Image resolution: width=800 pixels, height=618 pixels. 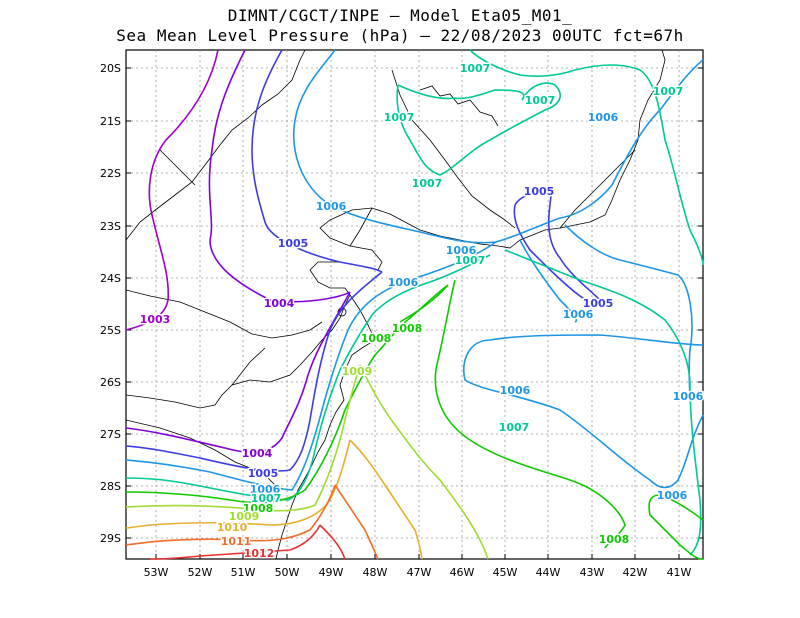 What do you see at coordinates (400, 15) in the screenshot?
I see `map-title-line-1: DIMNT/CGCT/INPE – Model Eta05_M01_` at bounding box center [400, 15].